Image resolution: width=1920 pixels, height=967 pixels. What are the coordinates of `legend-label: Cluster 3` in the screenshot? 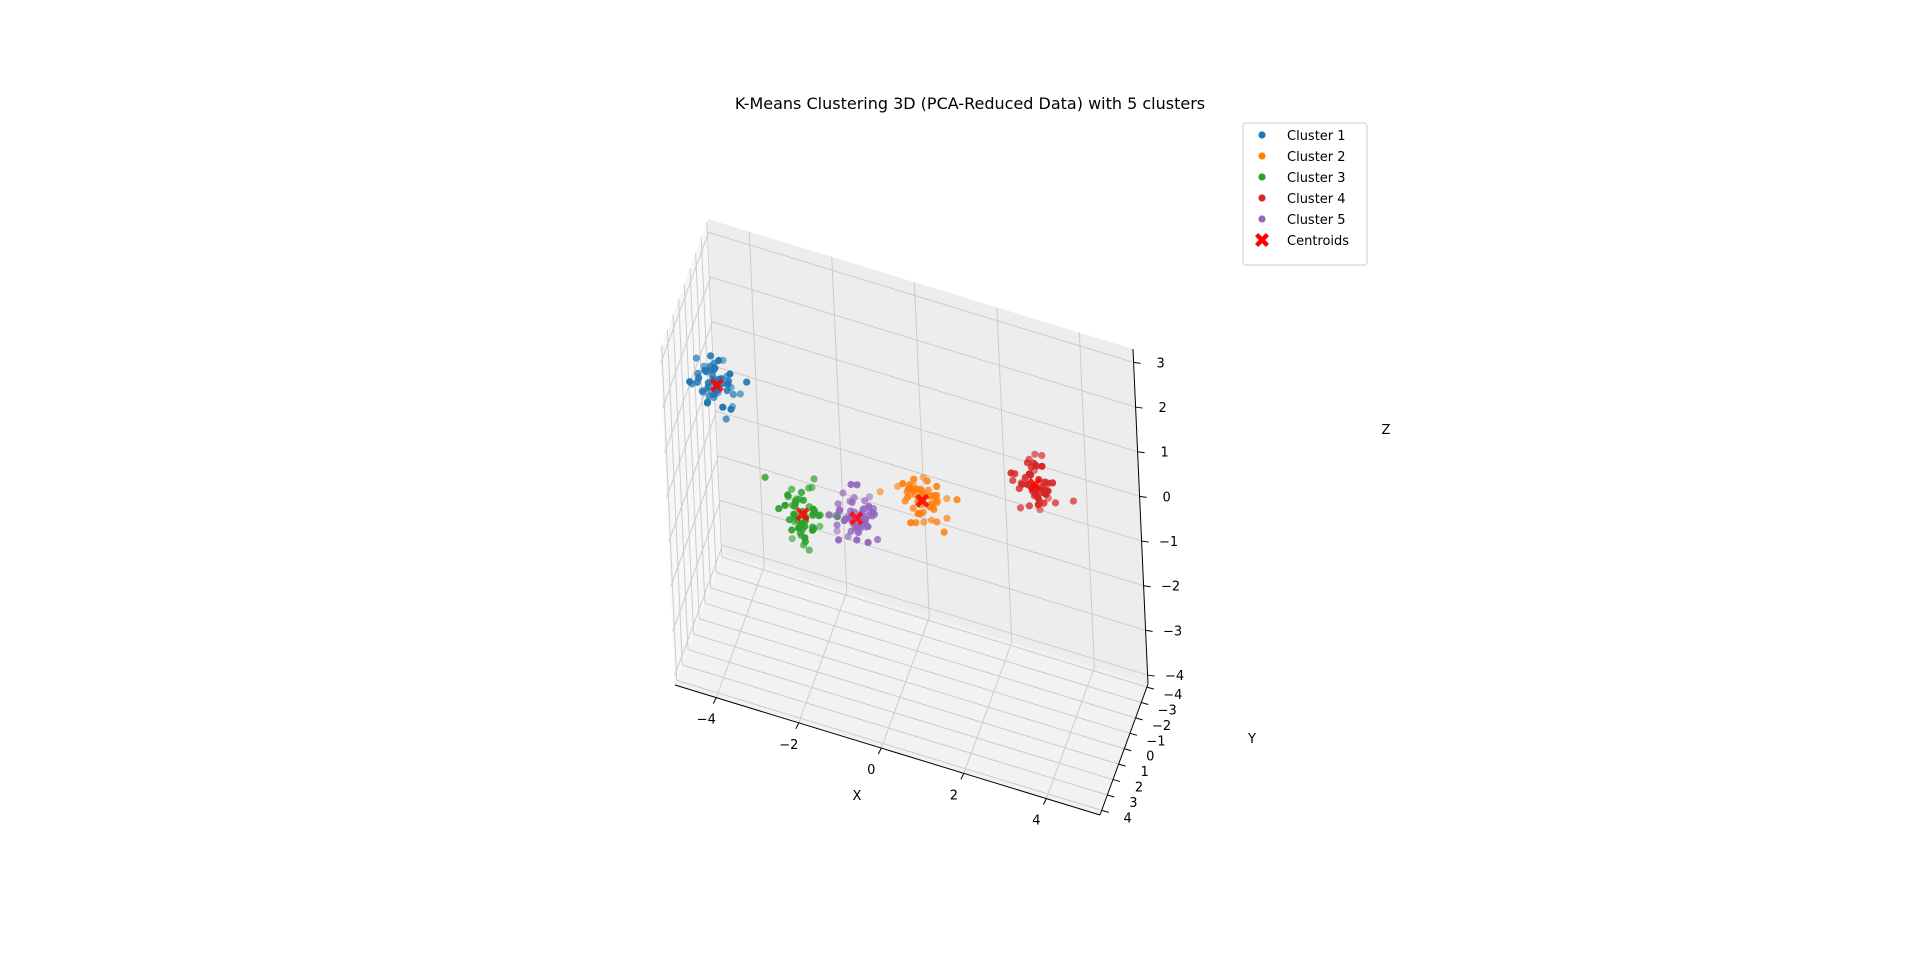 It's located at (1316, 178).